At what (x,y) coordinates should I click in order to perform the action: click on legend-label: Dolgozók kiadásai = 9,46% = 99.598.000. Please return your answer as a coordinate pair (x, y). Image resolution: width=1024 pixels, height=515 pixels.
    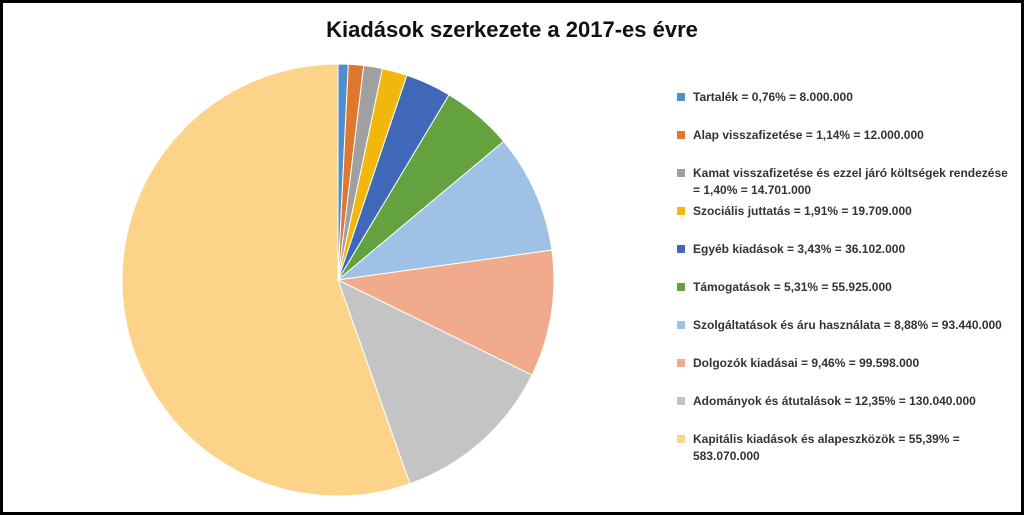
    Looking at the image, I should click on (806, 363).